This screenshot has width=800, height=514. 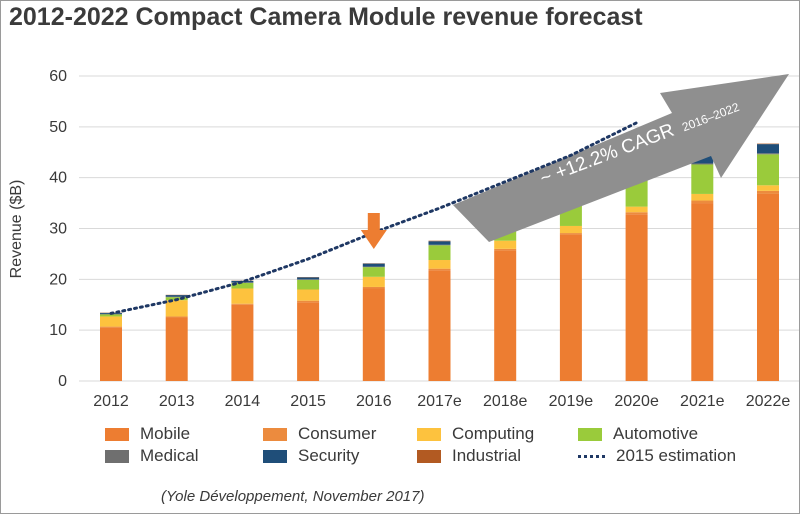 I want to click on x-tick-label: 2016, so click(x=374, y=401).